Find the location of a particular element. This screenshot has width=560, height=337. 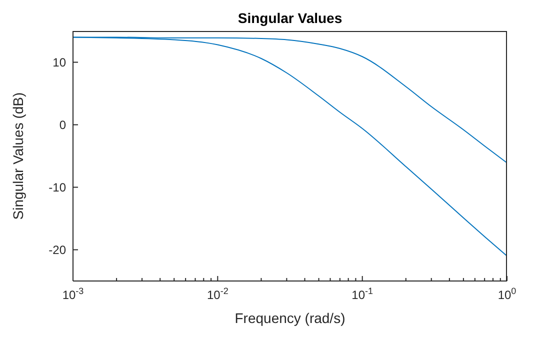

chart-title: Singular Values is located at coordinates (290, 18).